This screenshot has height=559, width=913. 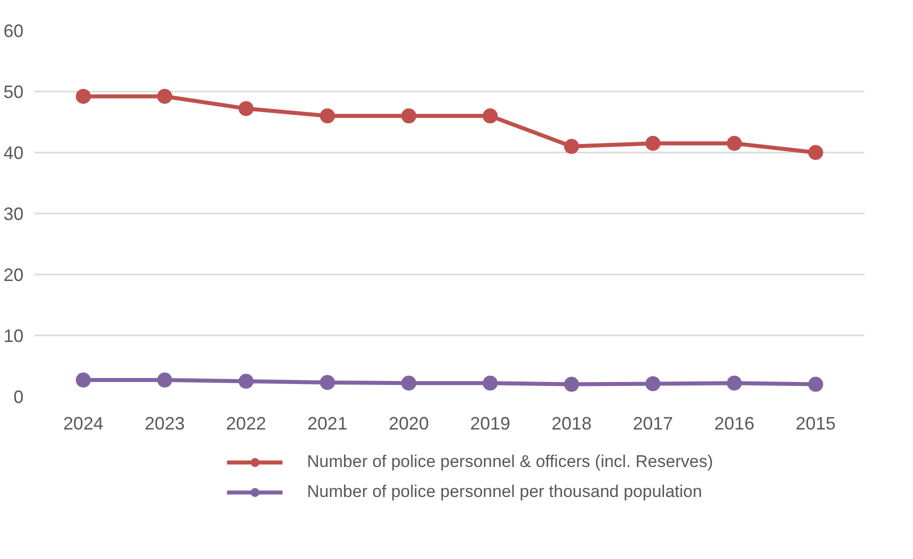 I want to click on x-tick-label: 2015, so click(x=816, y=424).